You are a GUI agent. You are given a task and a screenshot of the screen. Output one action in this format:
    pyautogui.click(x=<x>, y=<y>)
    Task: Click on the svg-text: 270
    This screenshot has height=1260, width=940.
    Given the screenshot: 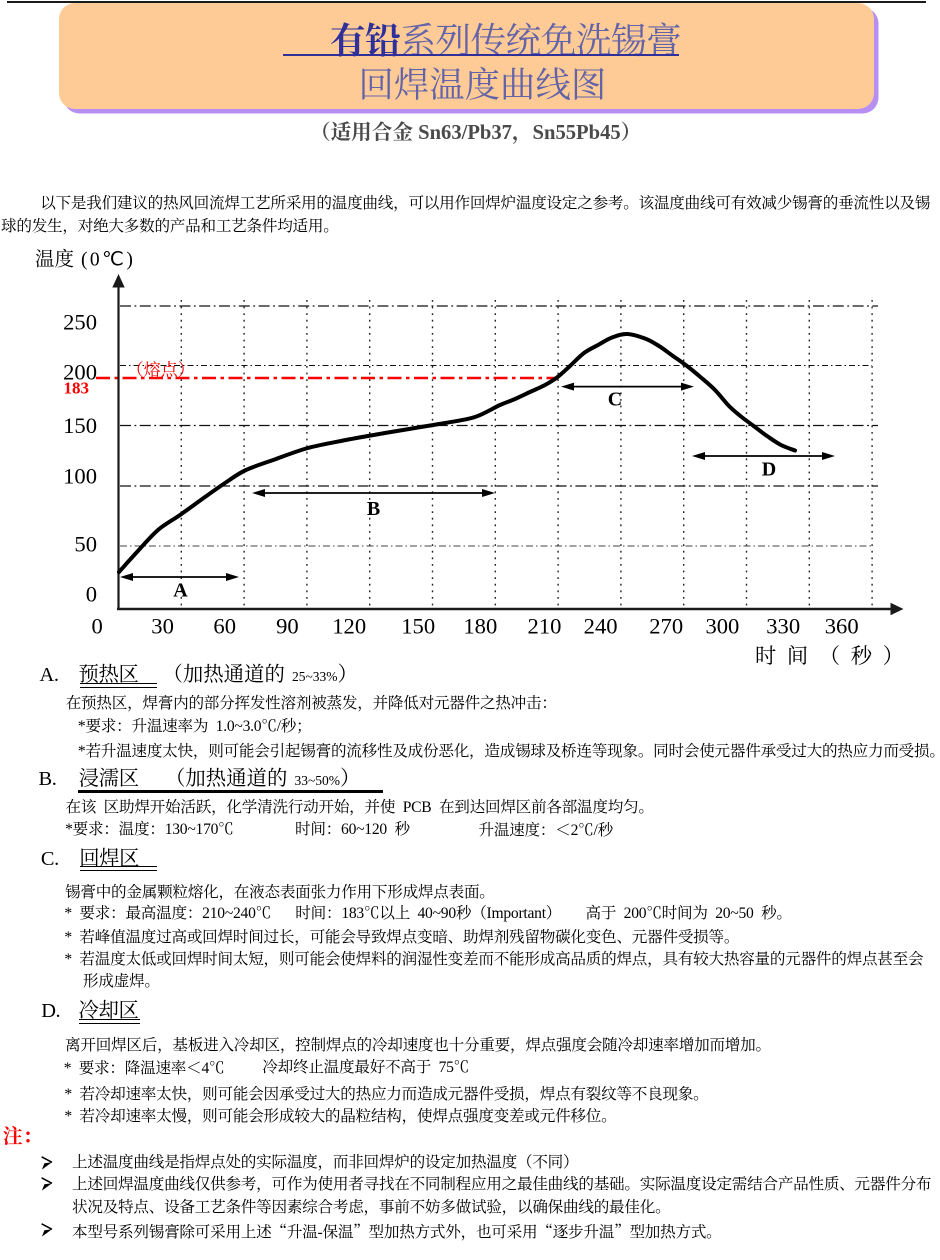 What is the action you would take?
    pyautogui.click(x=666, y=626)
    